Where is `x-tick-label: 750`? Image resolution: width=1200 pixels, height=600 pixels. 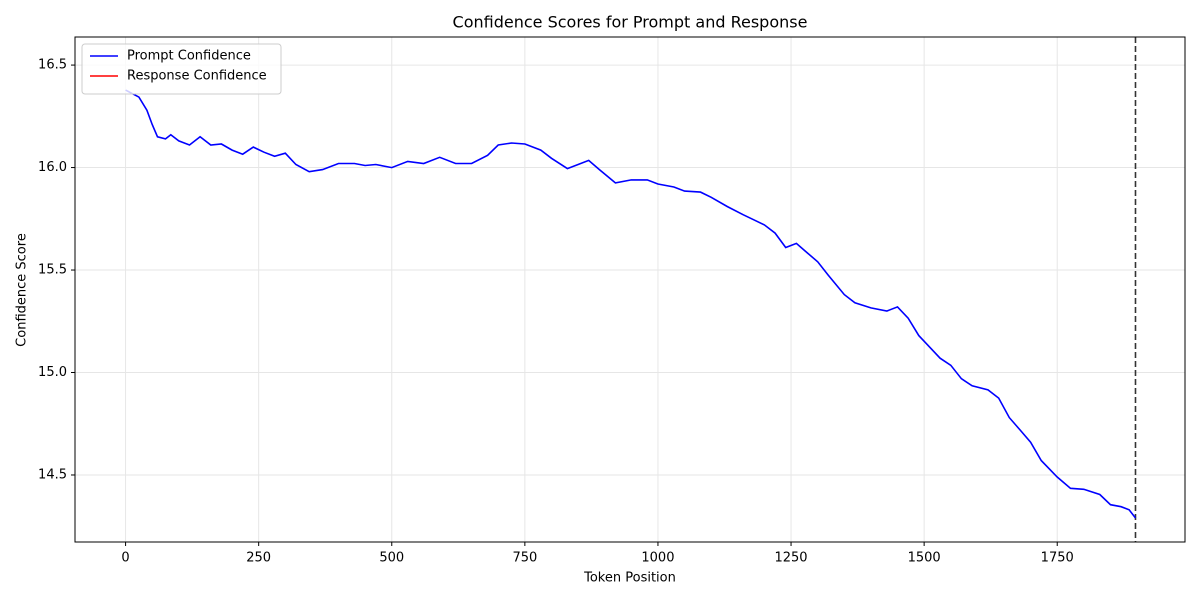 x-tick-label: 750 is located at coordinates (524, 558).